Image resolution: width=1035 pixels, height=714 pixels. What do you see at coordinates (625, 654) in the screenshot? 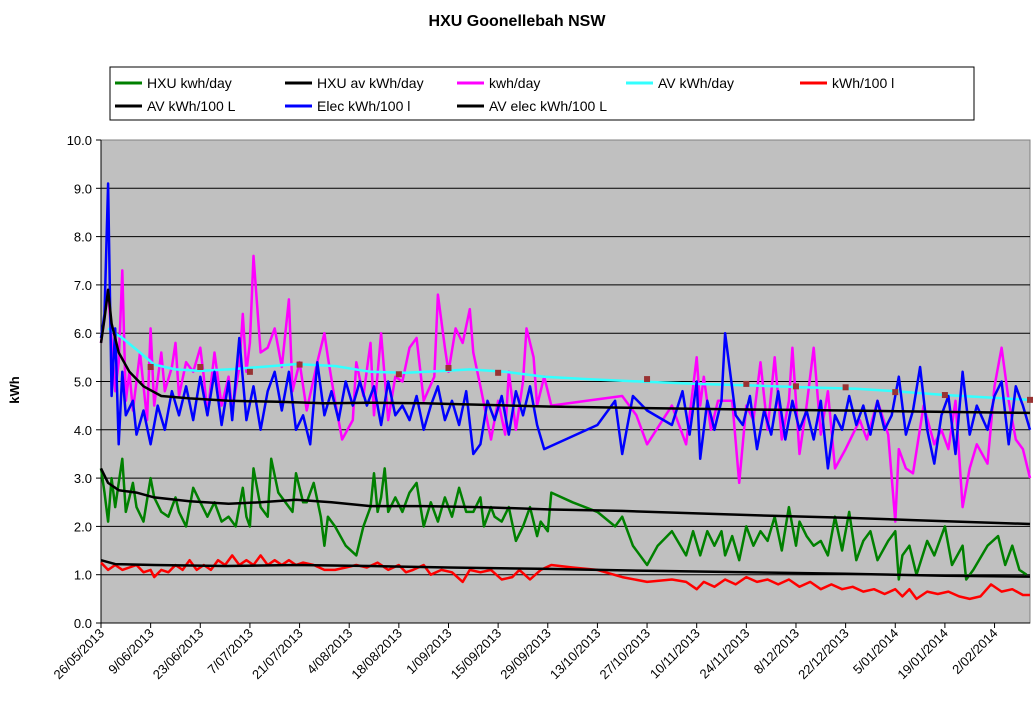
I see `x-tick-label: 27/10/2013` at bounding box center [625, 654].